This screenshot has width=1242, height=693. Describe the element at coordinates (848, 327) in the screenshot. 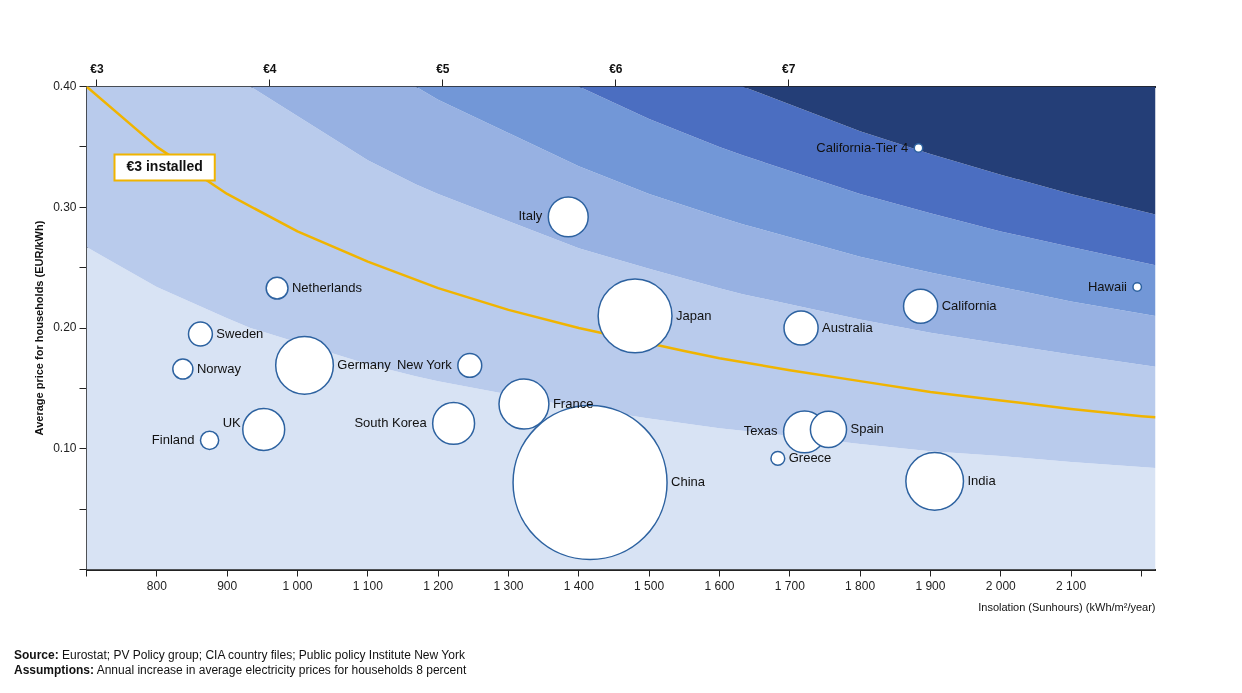

I see `series-label: Australia` at that location.